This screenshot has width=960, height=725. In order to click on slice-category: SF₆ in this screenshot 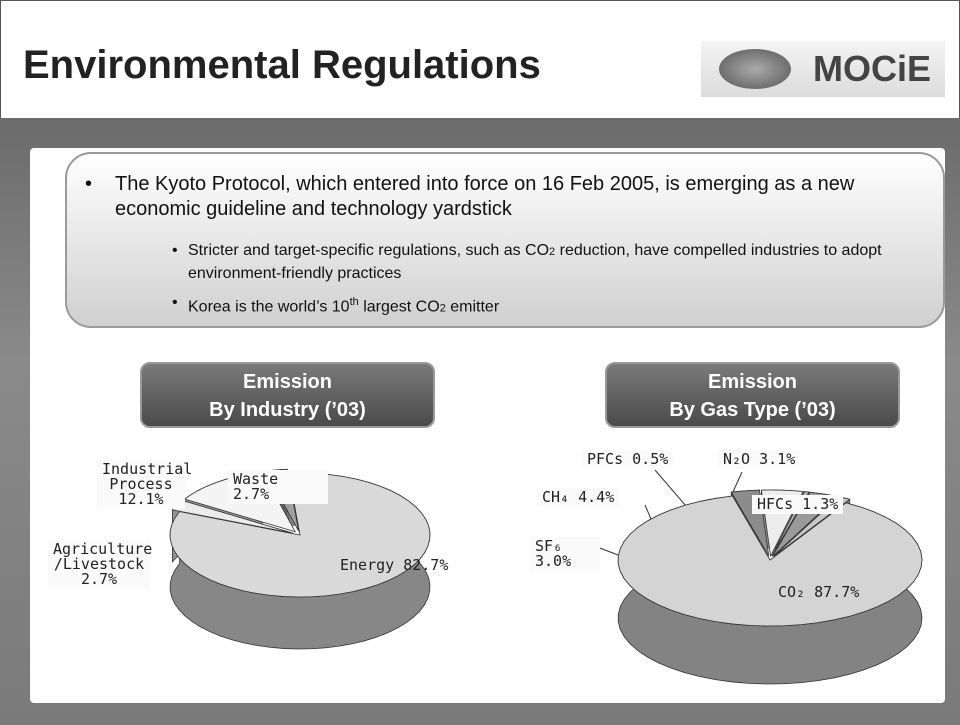, I will do `click(549, 546)`.